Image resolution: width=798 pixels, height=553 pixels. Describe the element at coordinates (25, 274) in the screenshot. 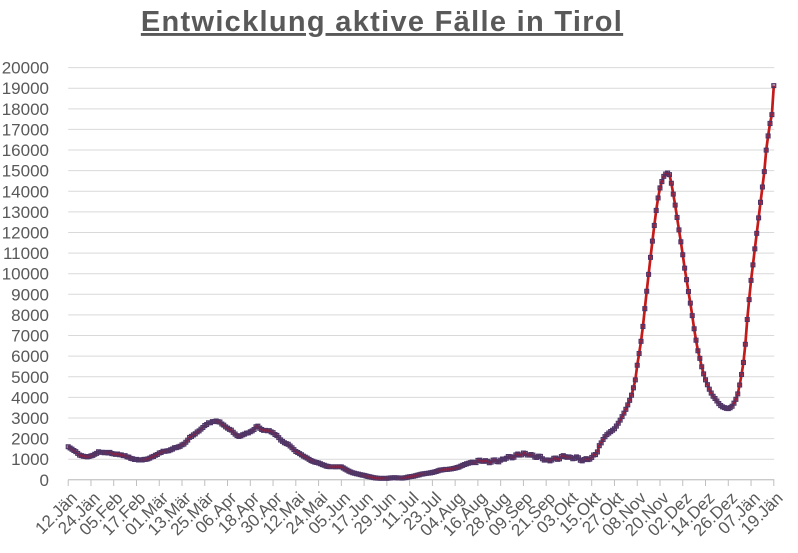

I see `svg-text: 10000` at that location.